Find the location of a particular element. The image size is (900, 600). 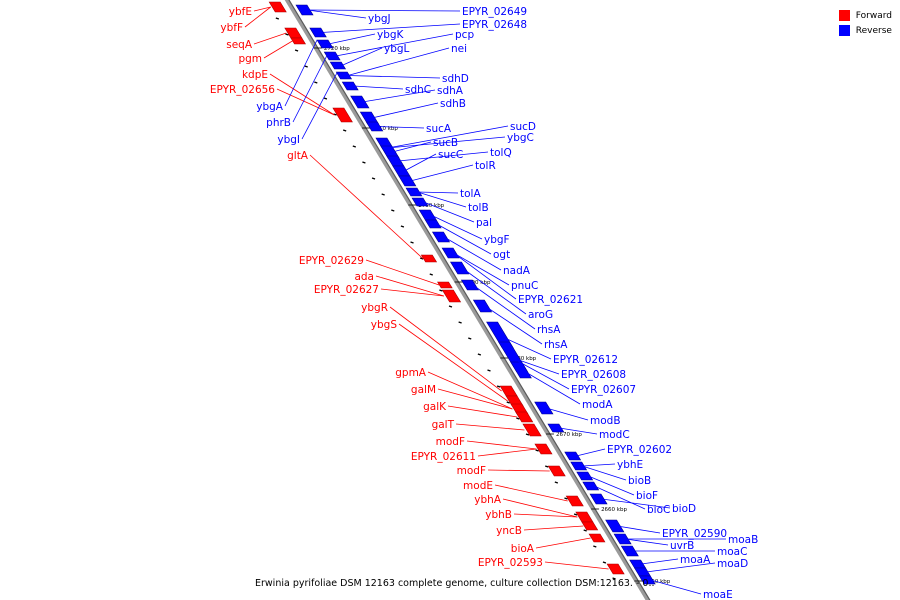

gene-label: ybgK is located at coordinates (391, 35).